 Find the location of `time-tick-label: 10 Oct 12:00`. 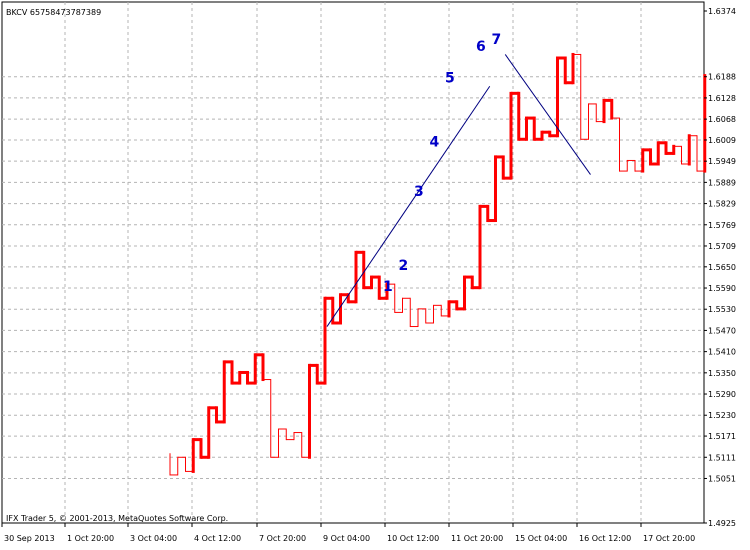

time-tick-label: 10 Oct 12:00 is located at coordinates (413, 538).